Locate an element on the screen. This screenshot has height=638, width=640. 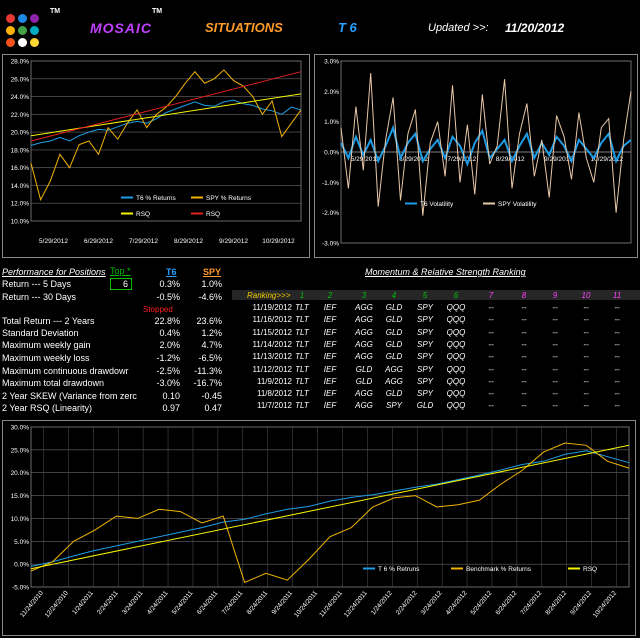
perf-row-t6: -2.5% is located at coordinates (168, 371).